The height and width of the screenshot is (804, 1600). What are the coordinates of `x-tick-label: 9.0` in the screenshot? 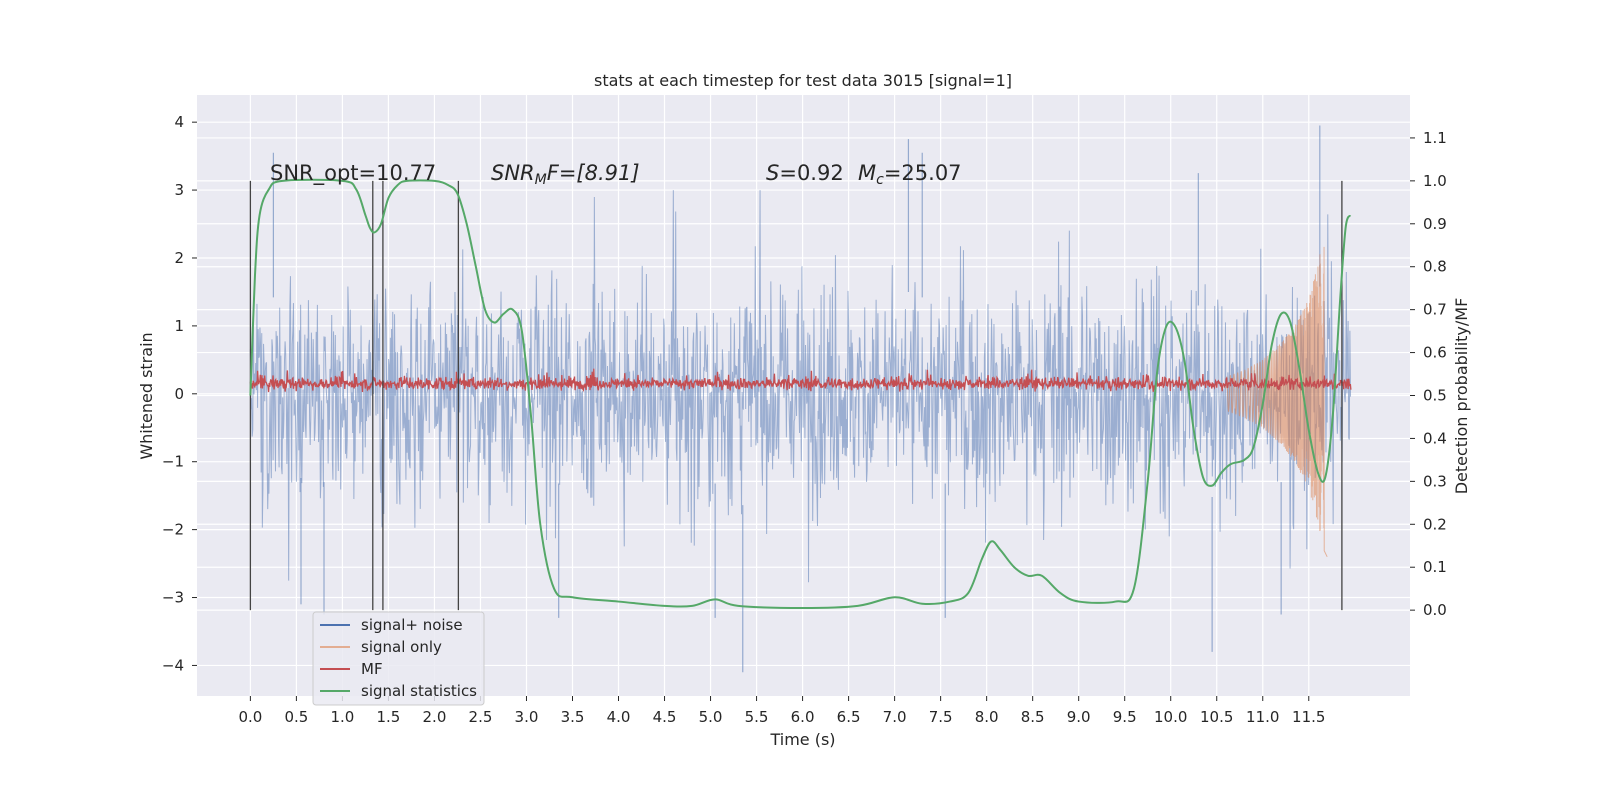 It's located at (1079, 717).